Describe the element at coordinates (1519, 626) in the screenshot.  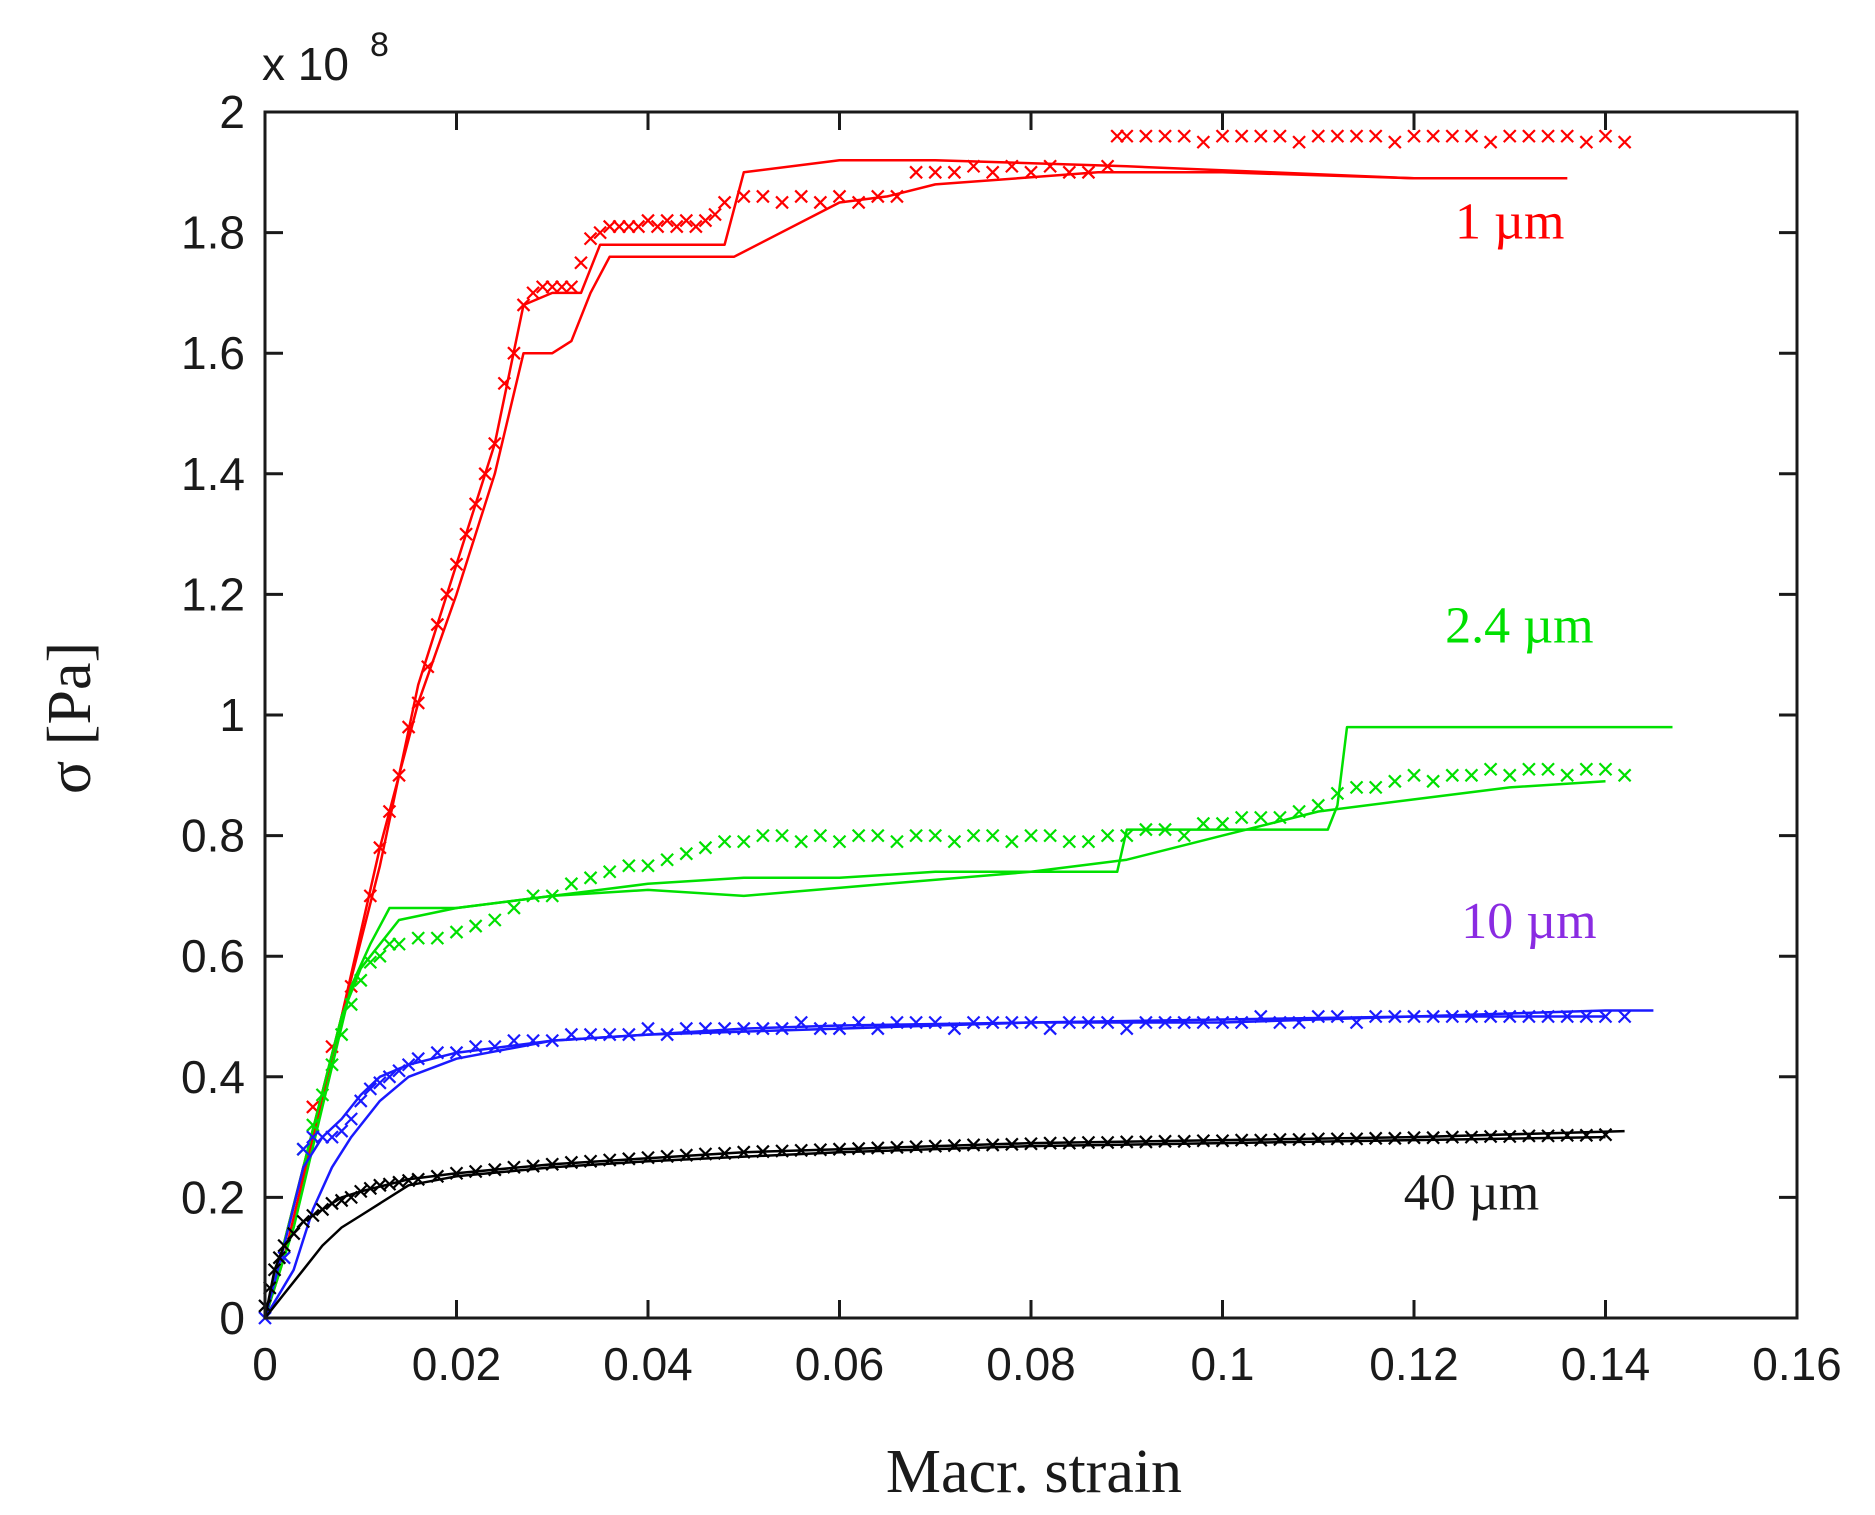
I see `series-label: 2.4 µm` at that location.